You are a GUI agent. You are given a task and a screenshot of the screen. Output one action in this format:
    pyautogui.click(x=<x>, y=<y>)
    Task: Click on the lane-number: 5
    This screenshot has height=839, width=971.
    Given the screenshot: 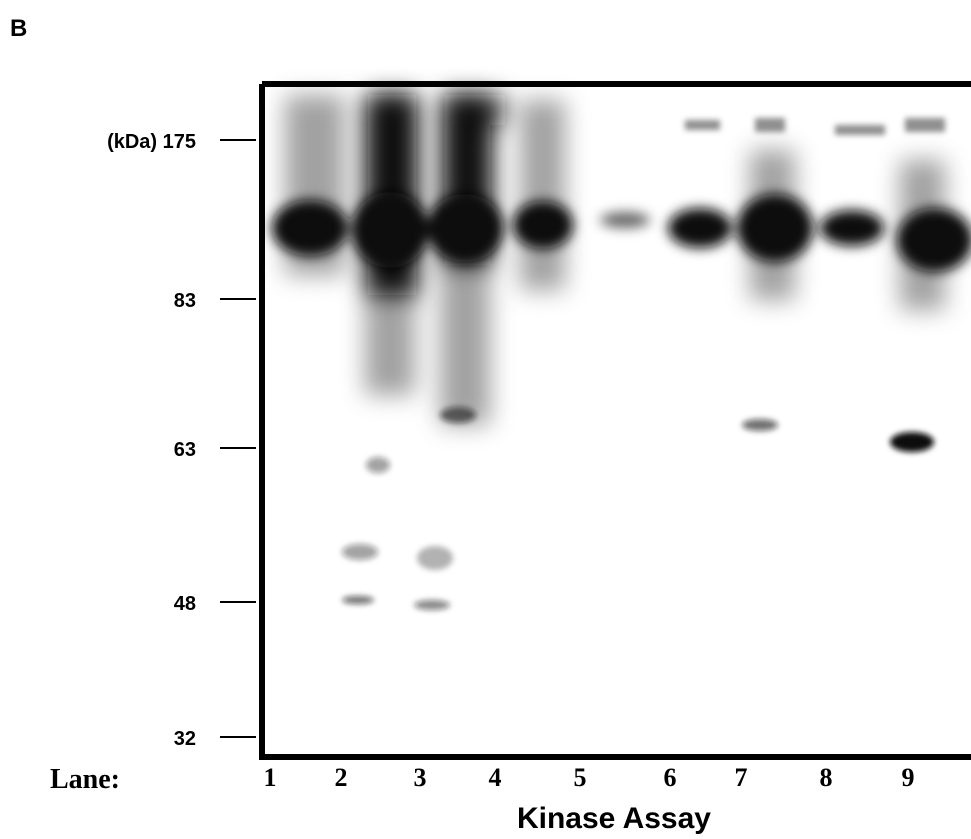 What is the action you would take?
    pyautogui.click(x=580, y=777)
    